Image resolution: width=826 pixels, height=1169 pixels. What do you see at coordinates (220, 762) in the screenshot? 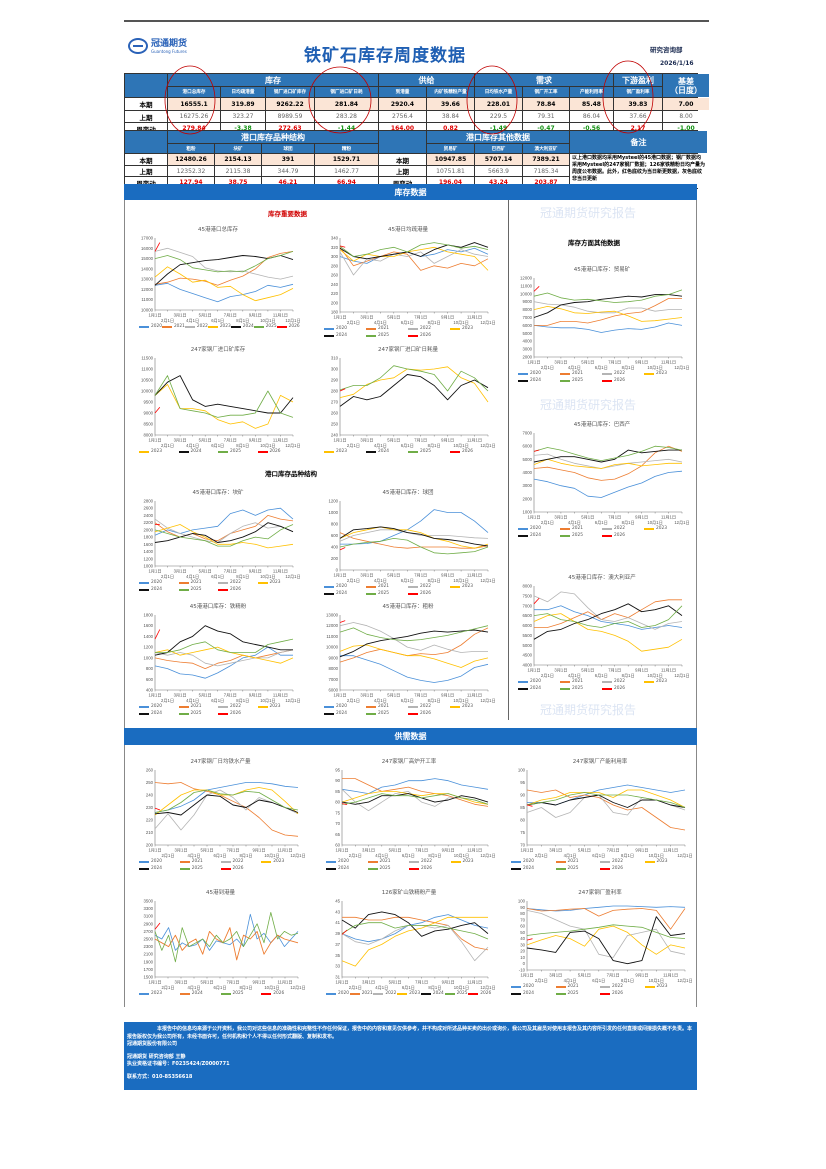
I see `chart-title: 247家钢厂日均铁水产量` at bounding box center [220, 762].